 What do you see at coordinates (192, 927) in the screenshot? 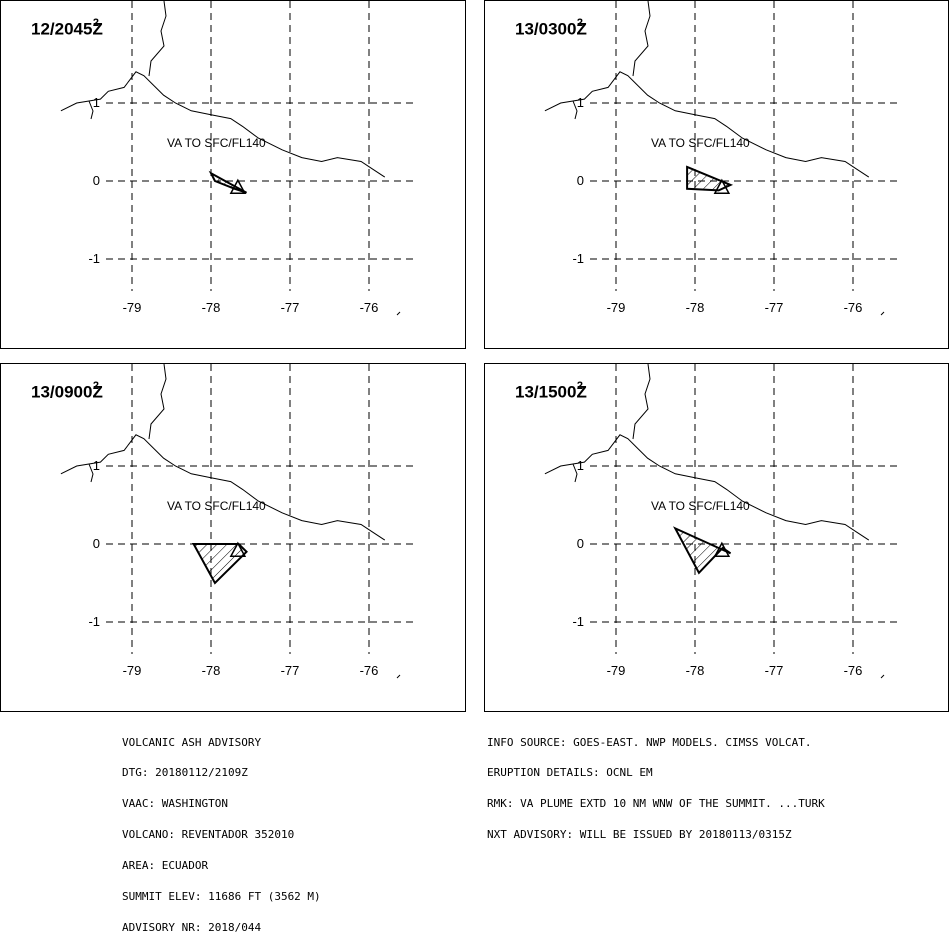
I see `advisory-line: ADVISORY NR: 2018/044` at bounding box center [192, 927].